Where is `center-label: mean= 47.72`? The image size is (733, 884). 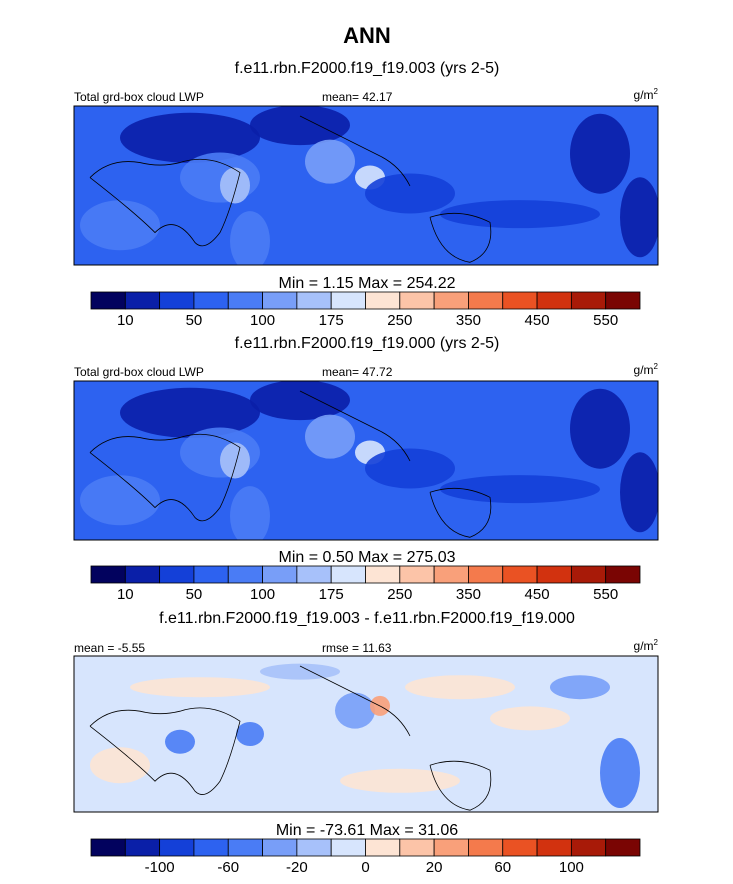 center-label: mean= 47.72 is located at coordinates (357, 372).